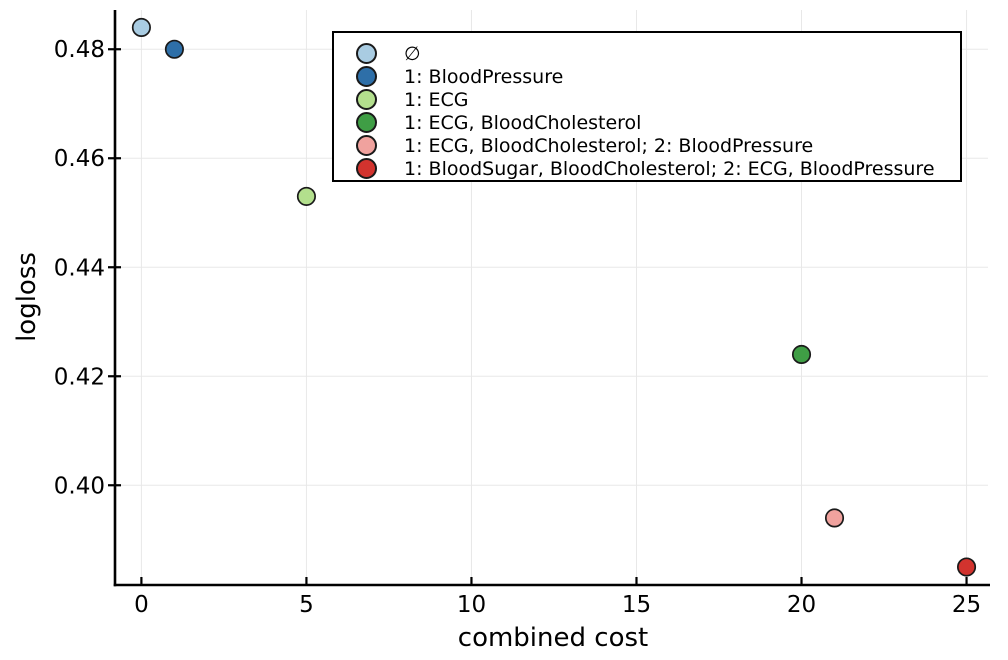 This screenshot has height=660, width=1008. What do you see at coordinates (79, 268) in the screenshot?
I see `y-tick-label: 0.44` at bounding box center [79, 268].